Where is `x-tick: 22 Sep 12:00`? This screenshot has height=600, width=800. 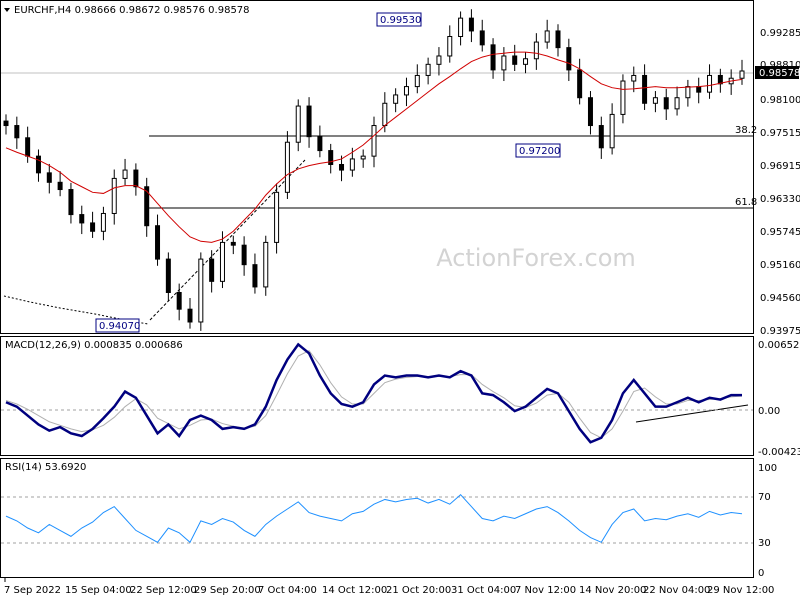
x-tick: 22 Sep 12:00 is located at coordinates (163, 590).